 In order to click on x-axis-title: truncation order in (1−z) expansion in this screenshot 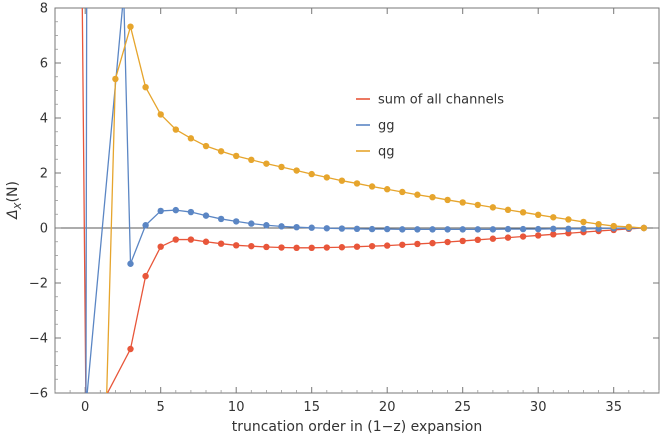, I will do `click(357, 427)`.